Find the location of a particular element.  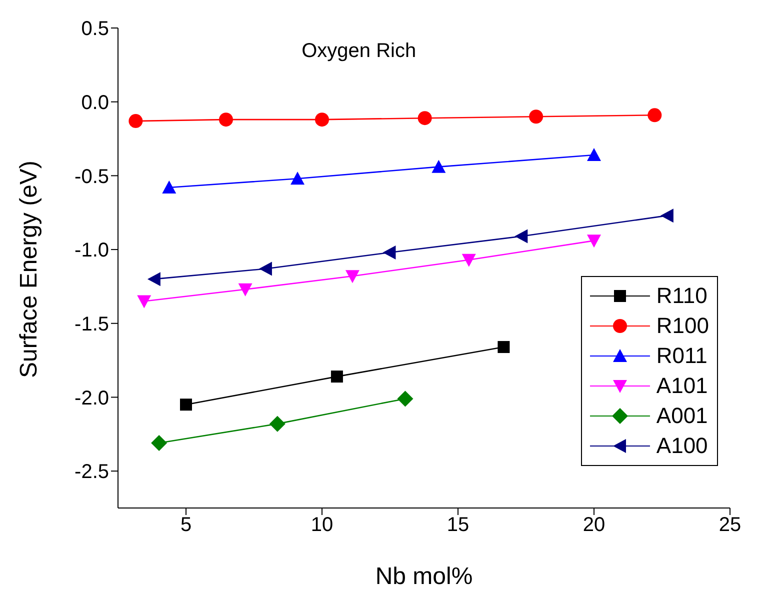

x-tick-label: 20 is located at coordinates (594, 525).